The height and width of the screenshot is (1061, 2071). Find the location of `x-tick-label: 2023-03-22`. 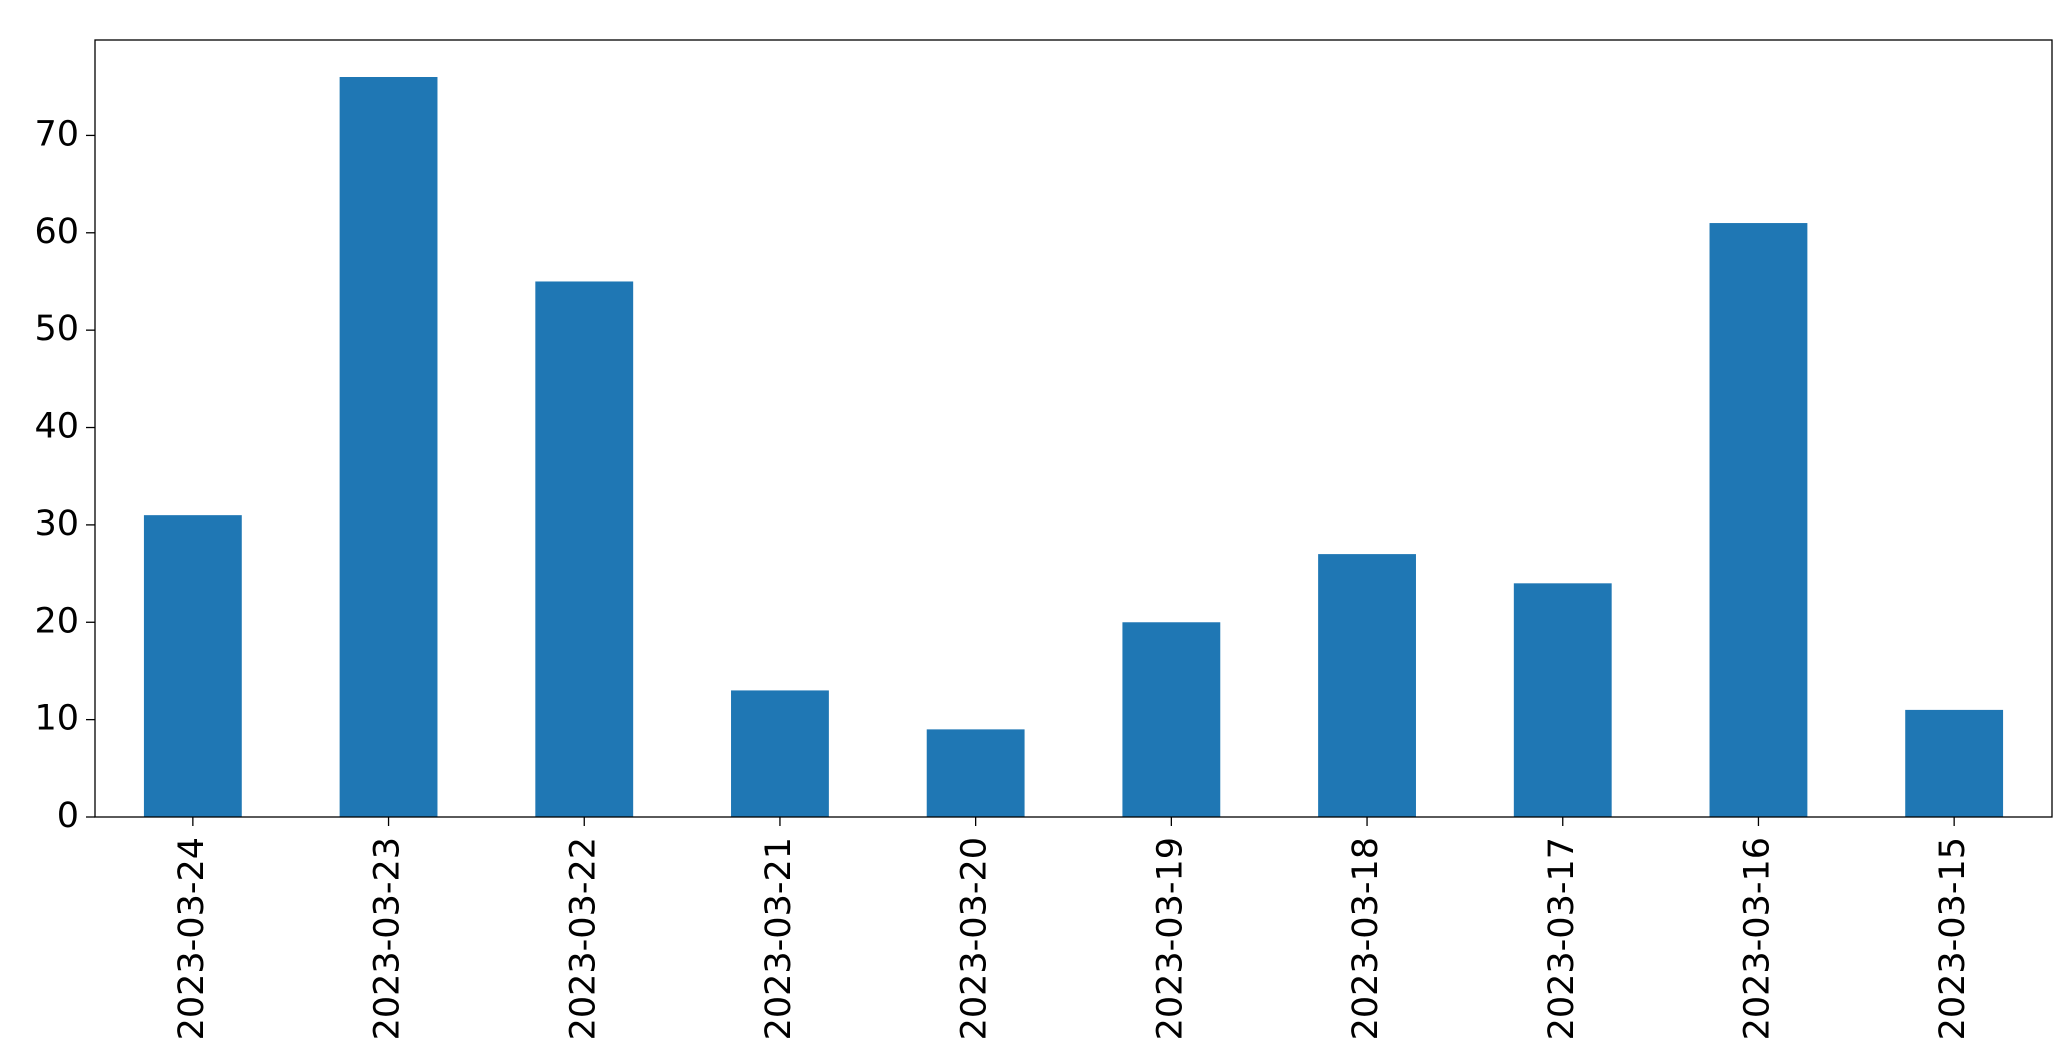

x-tick-label: 2023-03-22 is located at coordinates (583, 938).